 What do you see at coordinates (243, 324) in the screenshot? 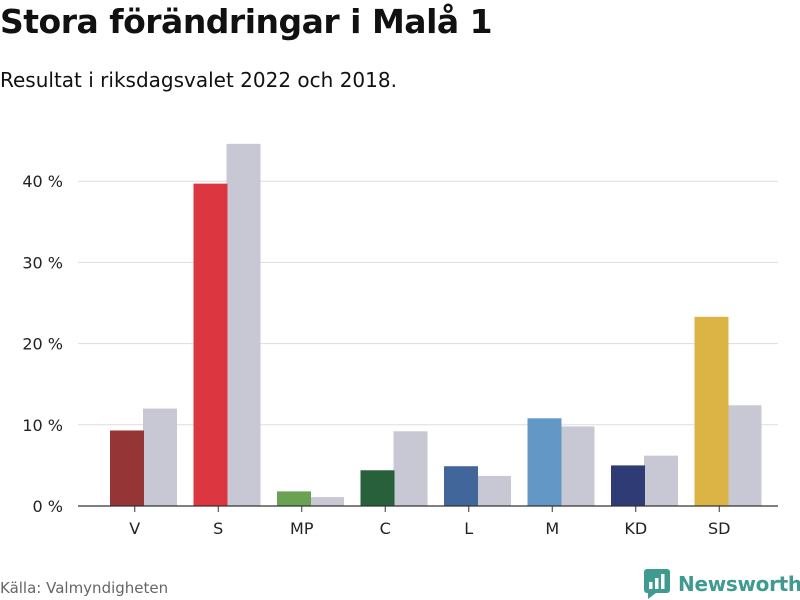
I see `bar-2018-s` at bounding box center [243, 324].